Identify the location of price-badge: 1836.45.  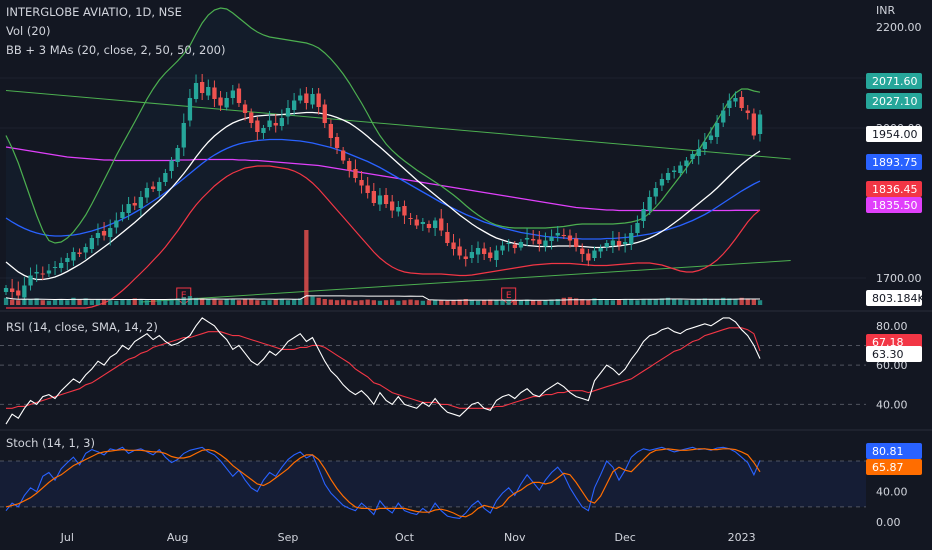
(894, 189).